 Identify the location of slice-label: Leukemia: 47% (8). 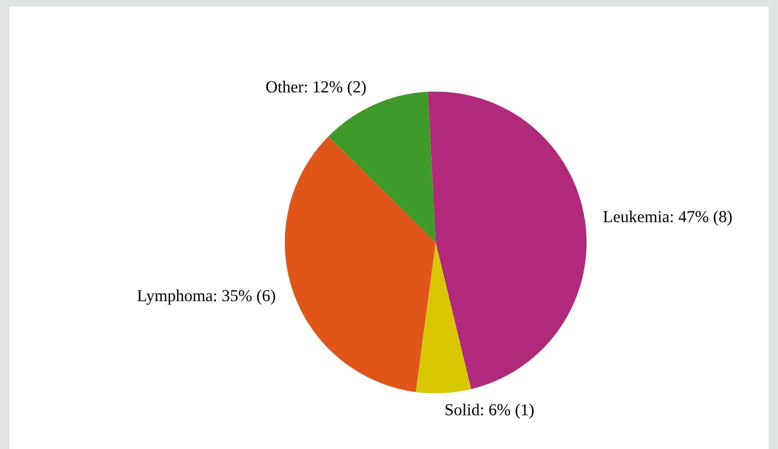
(667, 218).